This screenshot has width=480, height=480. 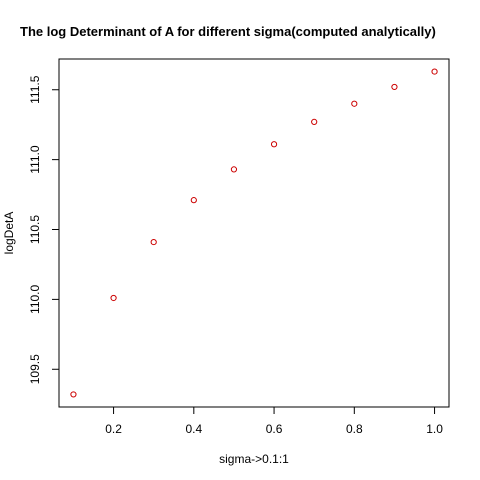 I want to click on x-tick-label: 1.0, so click(x=434, y=429).